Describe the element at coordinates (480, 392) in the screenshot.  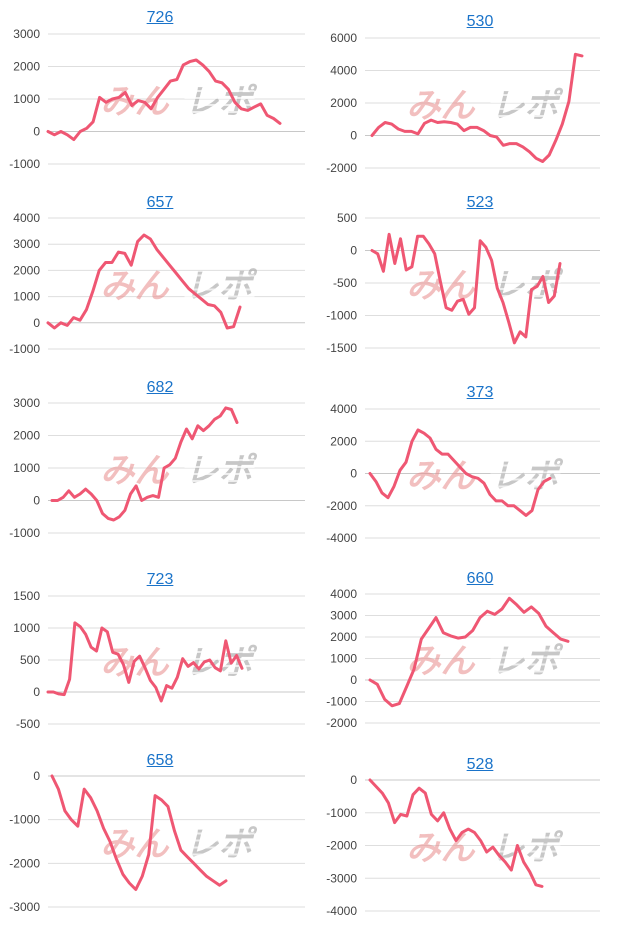
I see `chart-title-link: 373` at that location.